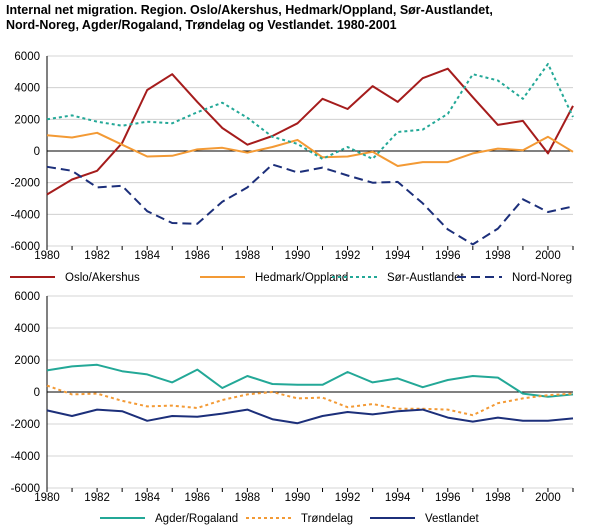 The image size is (593, 531). Describe the element at coordinates (196, 519) in the screenshot. I see `legend-label: Agder/Rogaland` at that location.